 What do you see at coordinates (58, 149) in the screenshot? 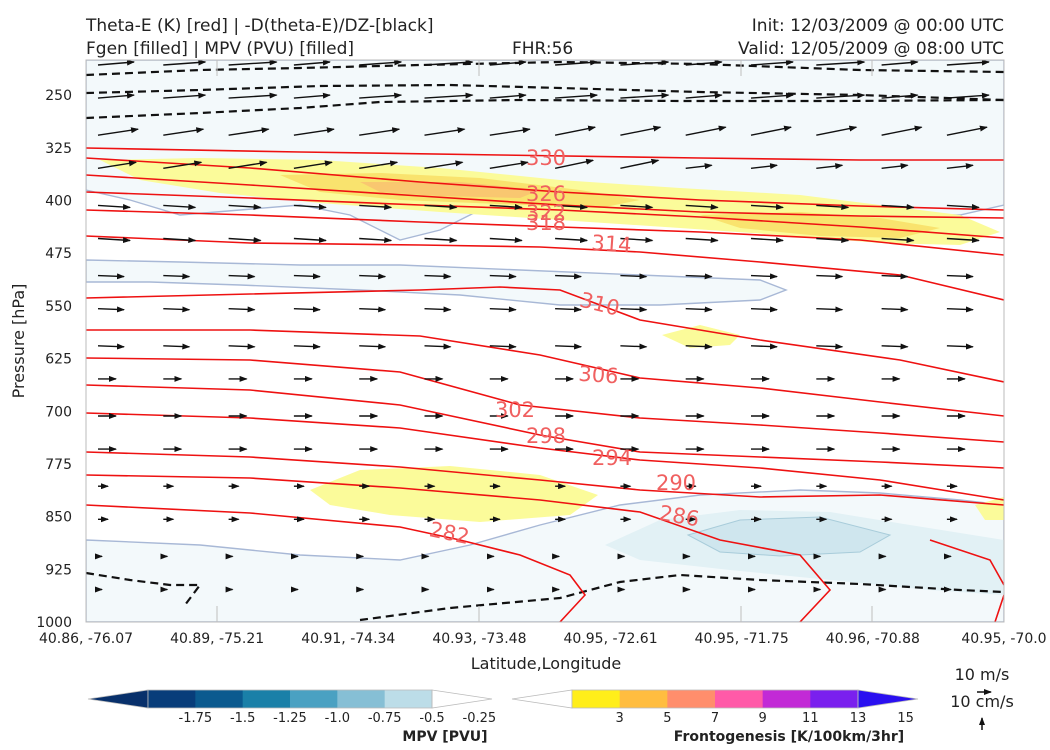
I see `y-tick-label: 325` at bounding box center [58, 149].